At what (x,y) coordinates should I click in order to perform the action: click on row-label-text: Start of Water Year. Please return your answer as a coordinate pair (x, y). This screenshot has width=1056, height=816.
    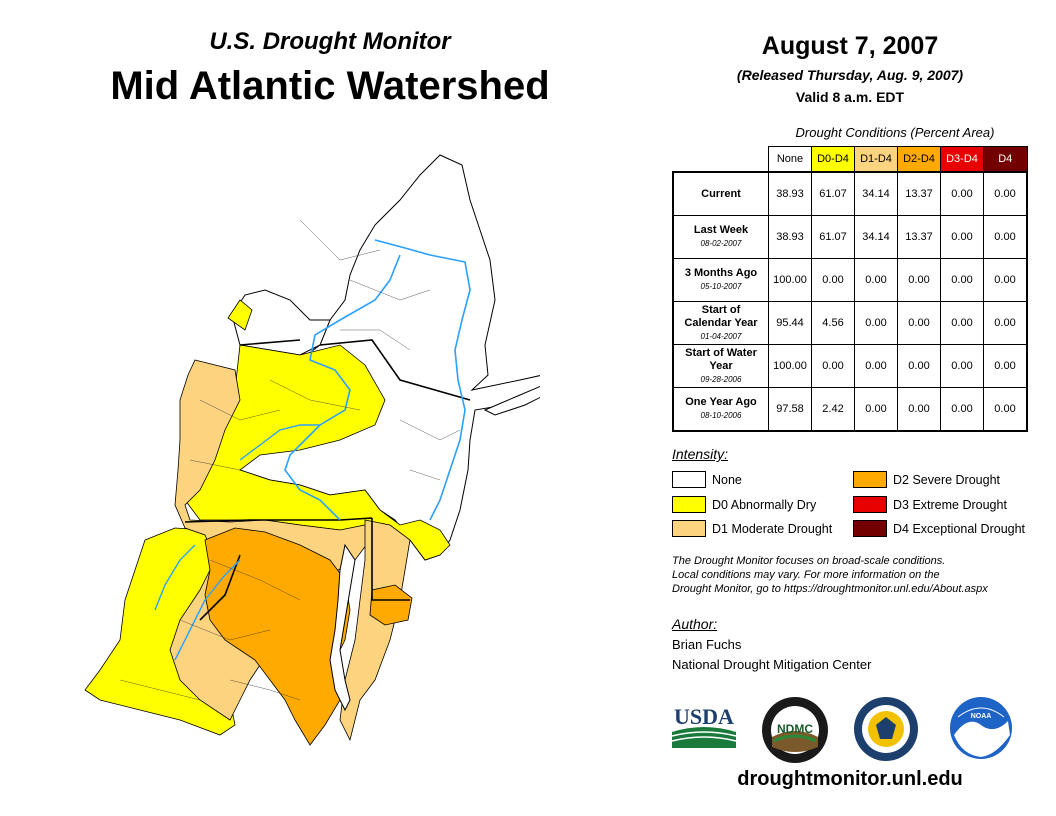
    Looking at the image, I should click on (721, 359).